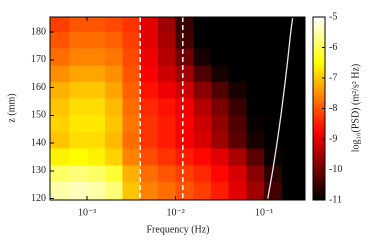 This screenshot has width=376, height=245. I want to click on colorbar-tick-label: -5, so click(333, 16).